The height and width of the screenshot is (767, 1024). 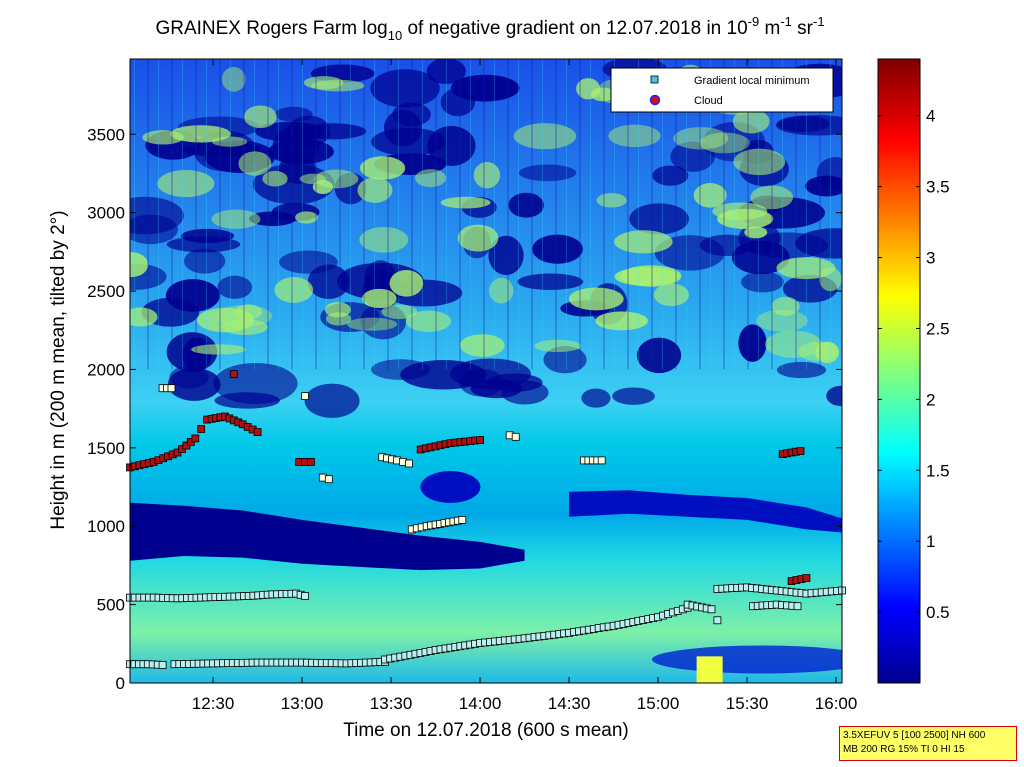 I want to click on dark-band-left, so click(x=327, y=536).